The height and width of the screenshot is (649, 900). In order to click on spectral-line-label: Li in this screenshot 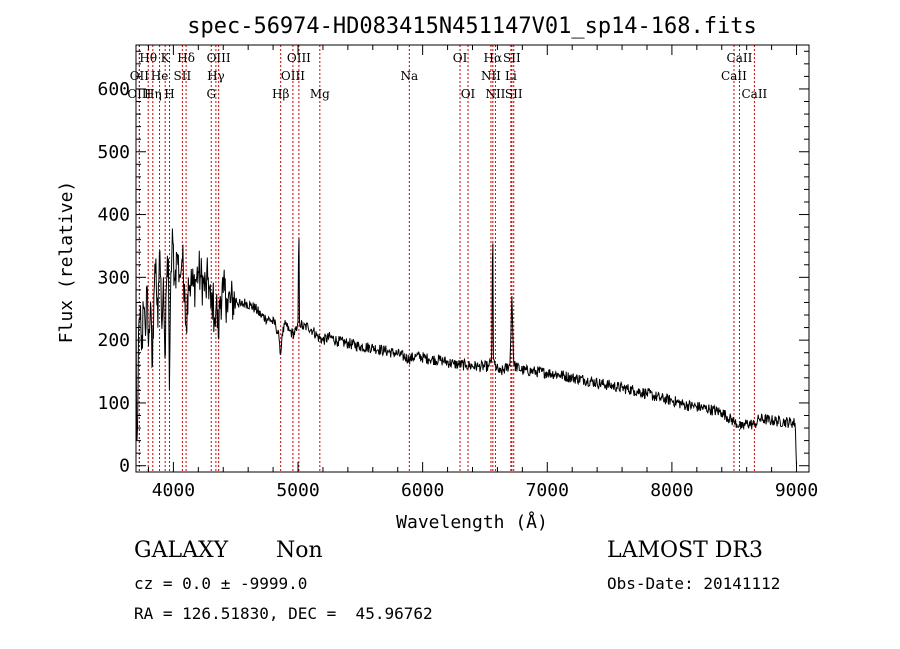, I will do `click(511, 76)`.